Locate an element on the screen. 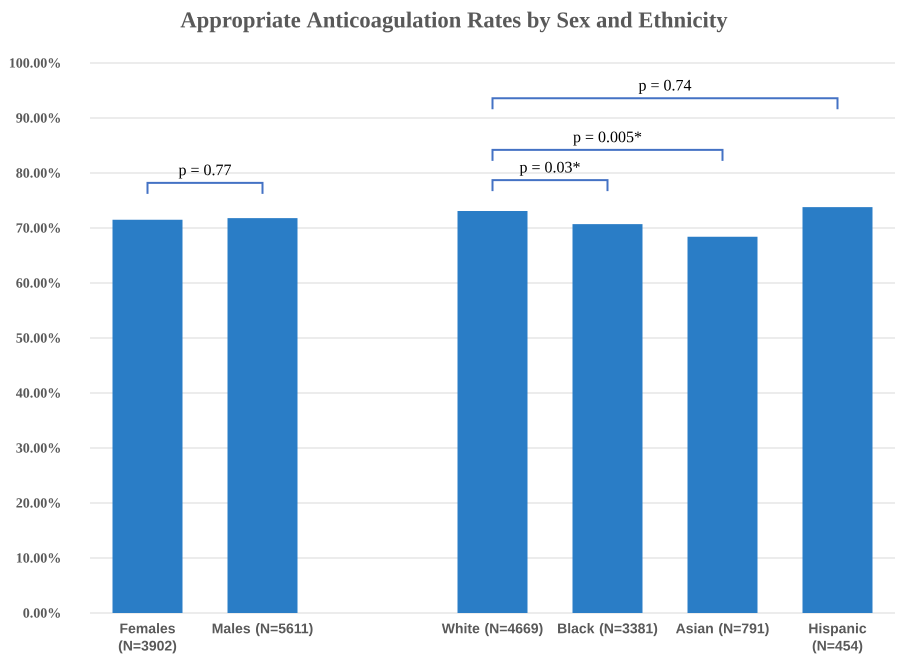 This screenshot has width=909, height=665. y-tick-label: 0.00% is located at coordinates (41, 613).